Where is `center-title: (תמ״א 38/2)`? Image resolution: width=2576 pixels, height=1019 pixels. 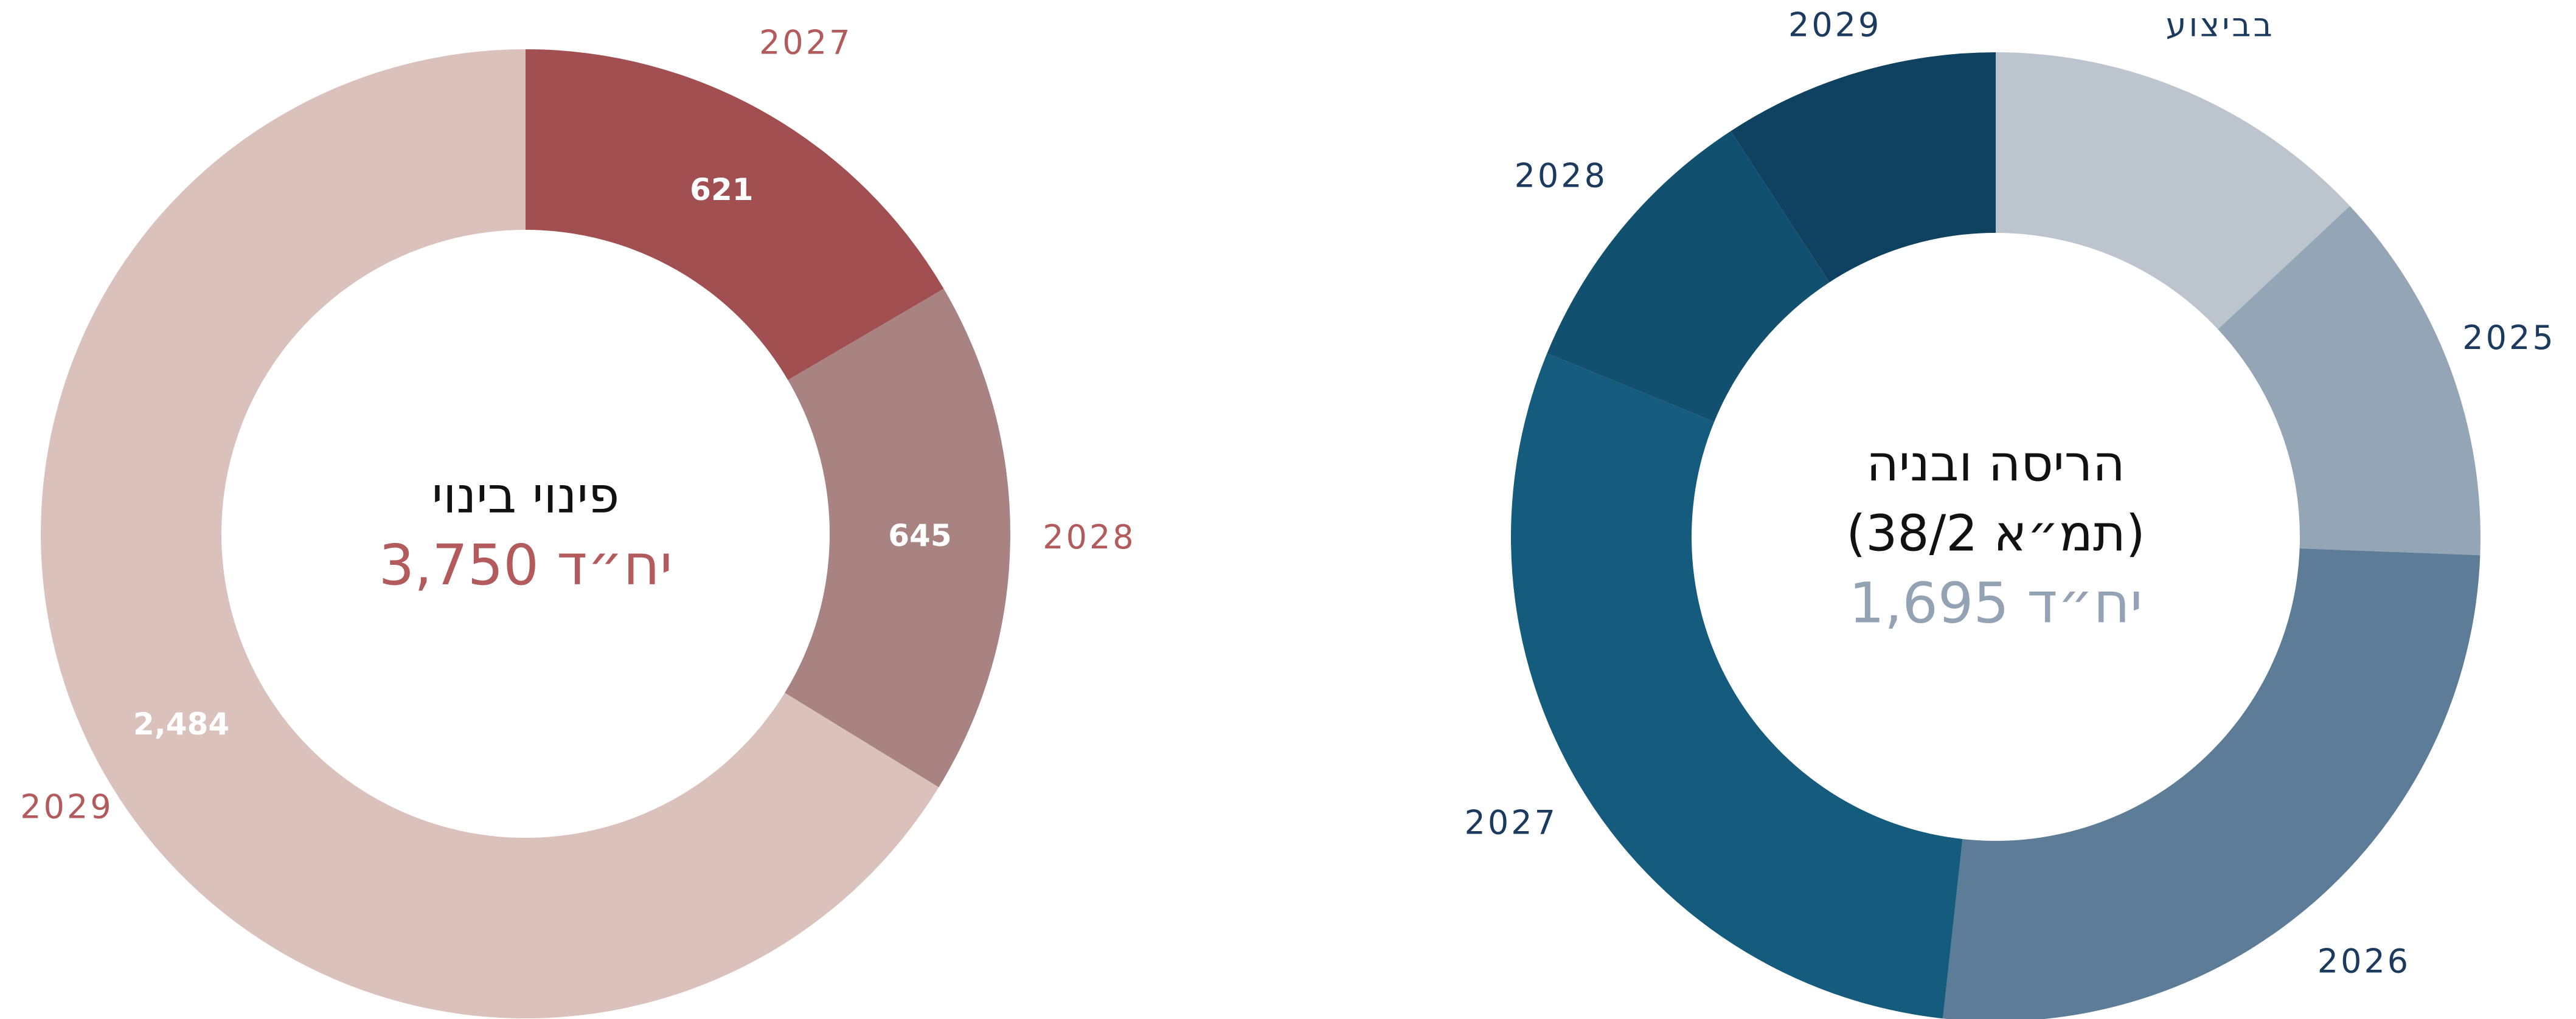
center-title: (תמ״א 38/2) is located at coordinates (1995, 533).